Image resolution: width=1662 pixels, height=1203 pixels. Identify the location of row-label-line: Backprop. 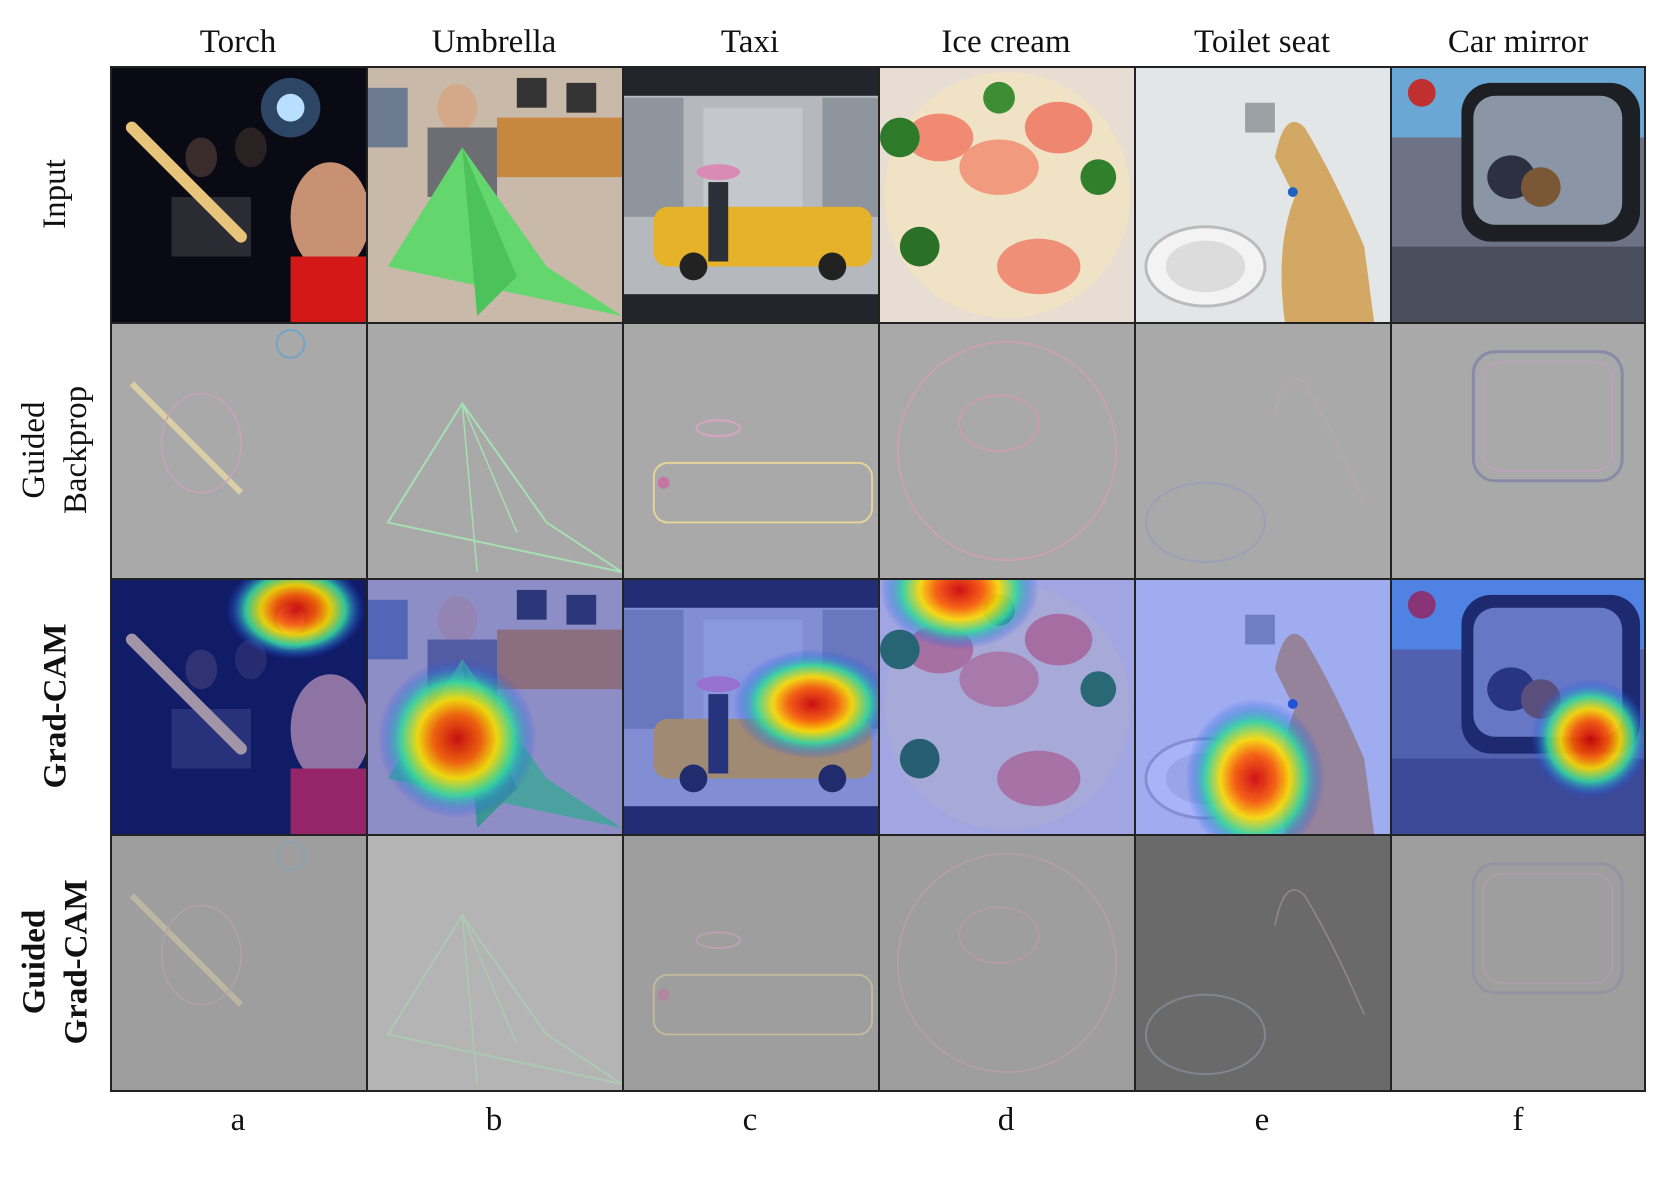
(76, 450).